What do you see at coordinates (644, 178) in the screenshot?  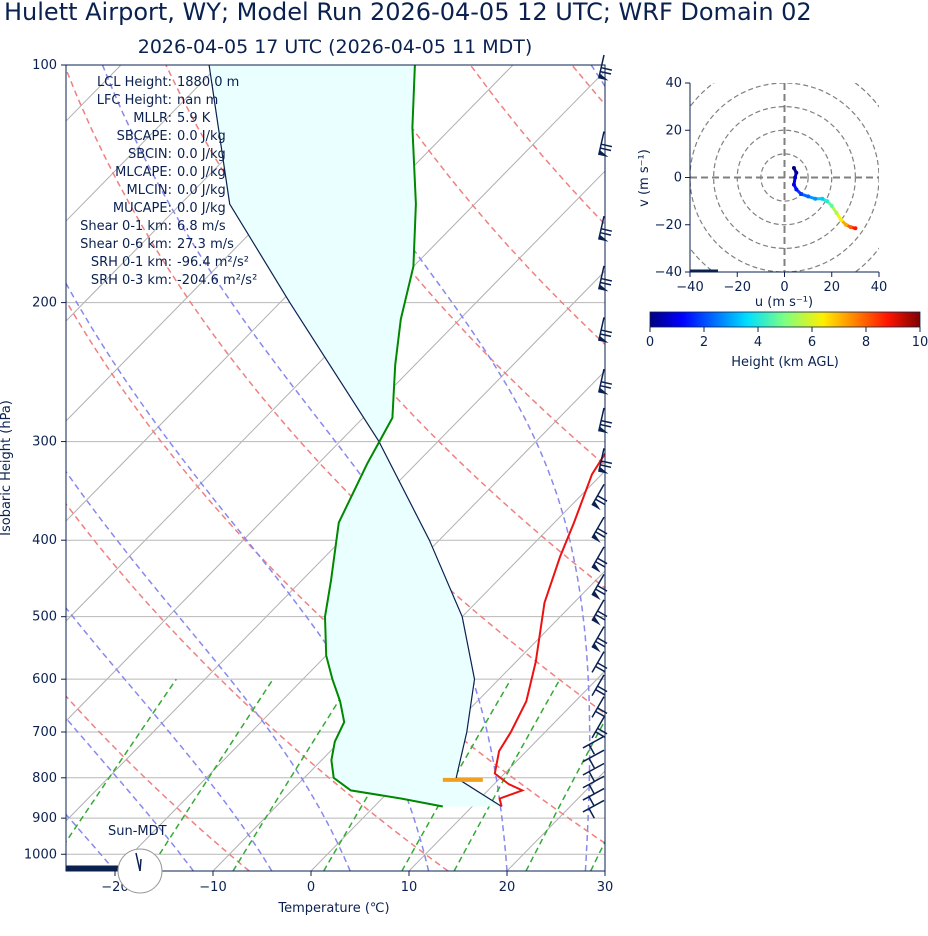 I see `hodo-y-label: v (m s⁻¹)` at bounding box center [644, 178].